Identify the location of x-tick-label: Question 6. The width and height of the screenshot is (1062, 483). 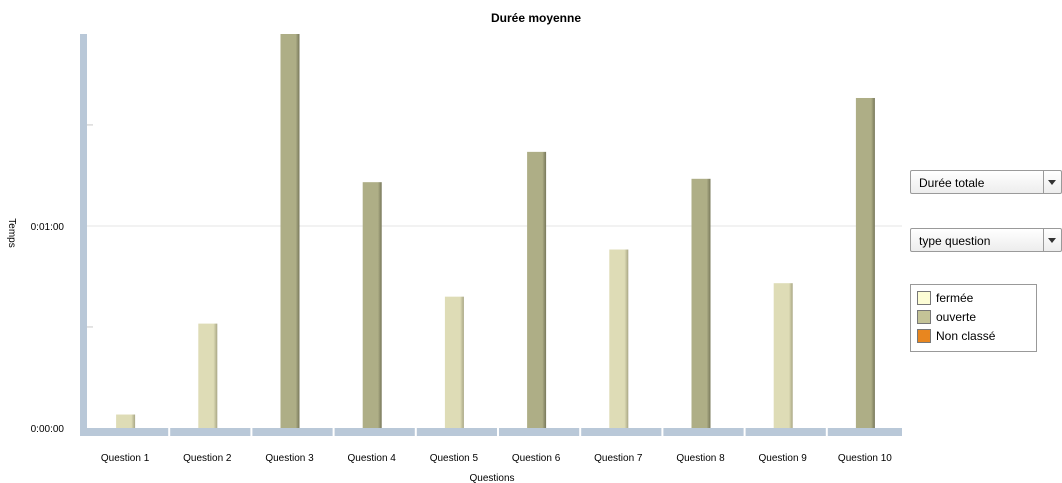
(536, 458).